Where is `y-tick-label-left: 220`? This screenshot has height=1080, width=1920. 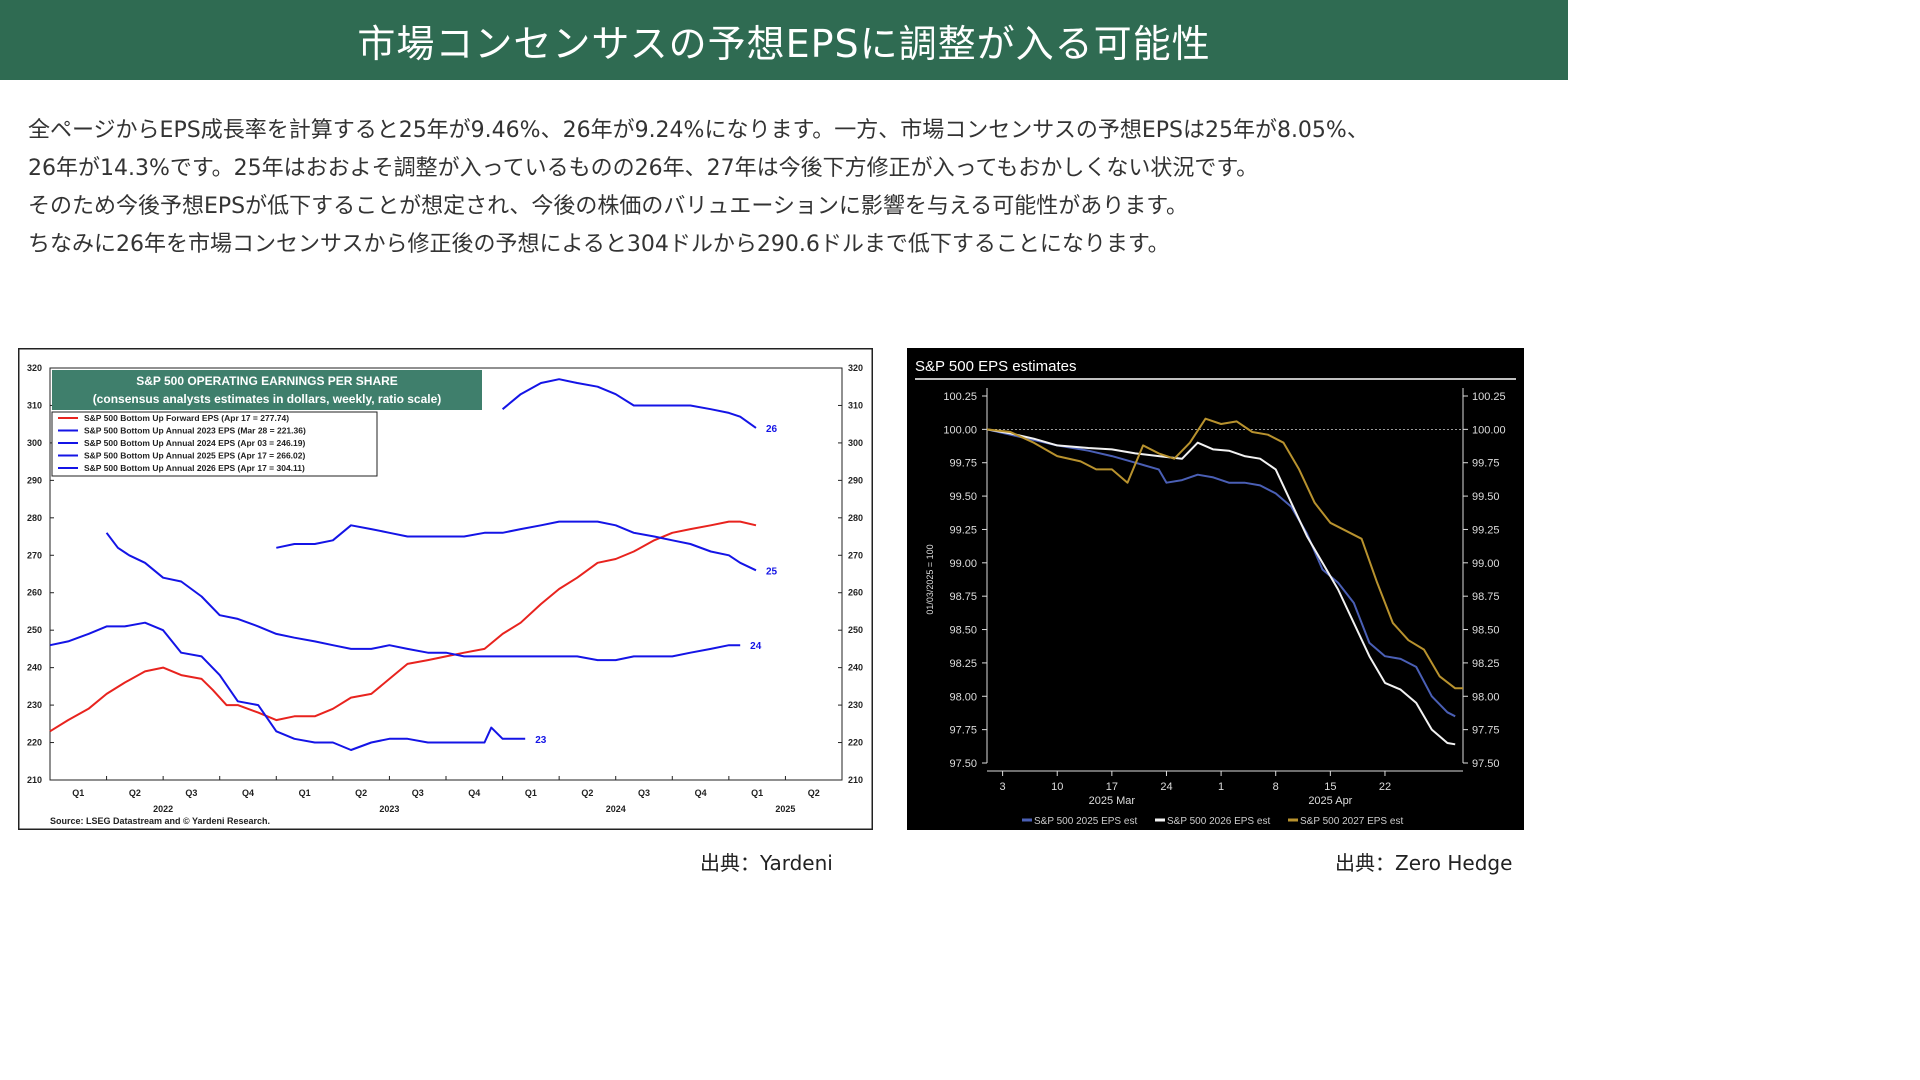
y-tick-label-left: 220 is located at coordinates (34, 743).